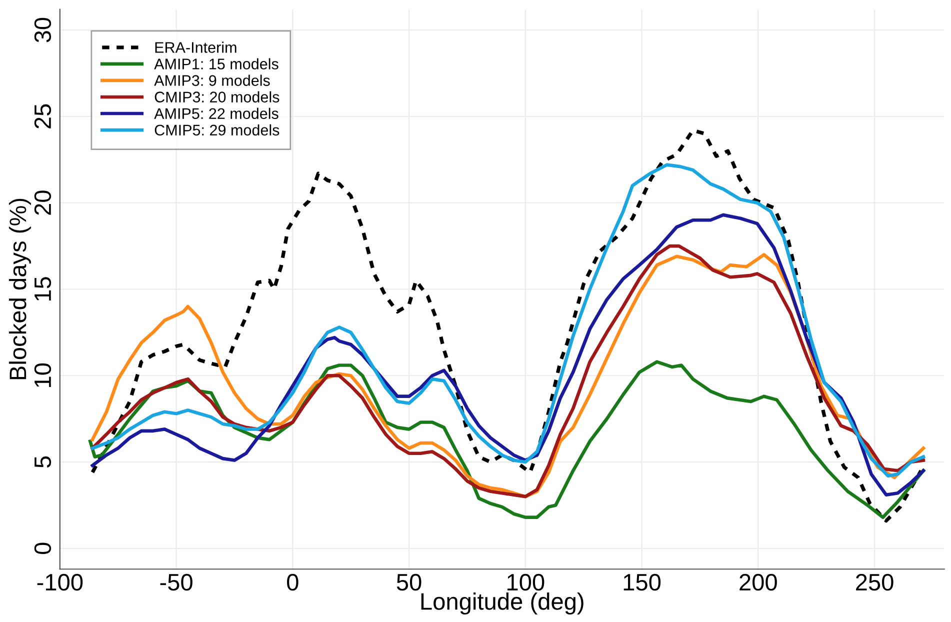 Image resolution: width=951 pixels, height=622 pixels. What do you see at coordinates (212, 80) in the screenshot?
I see `legend-label: AMIP3: 9 models` at bounding box center [212, 80].